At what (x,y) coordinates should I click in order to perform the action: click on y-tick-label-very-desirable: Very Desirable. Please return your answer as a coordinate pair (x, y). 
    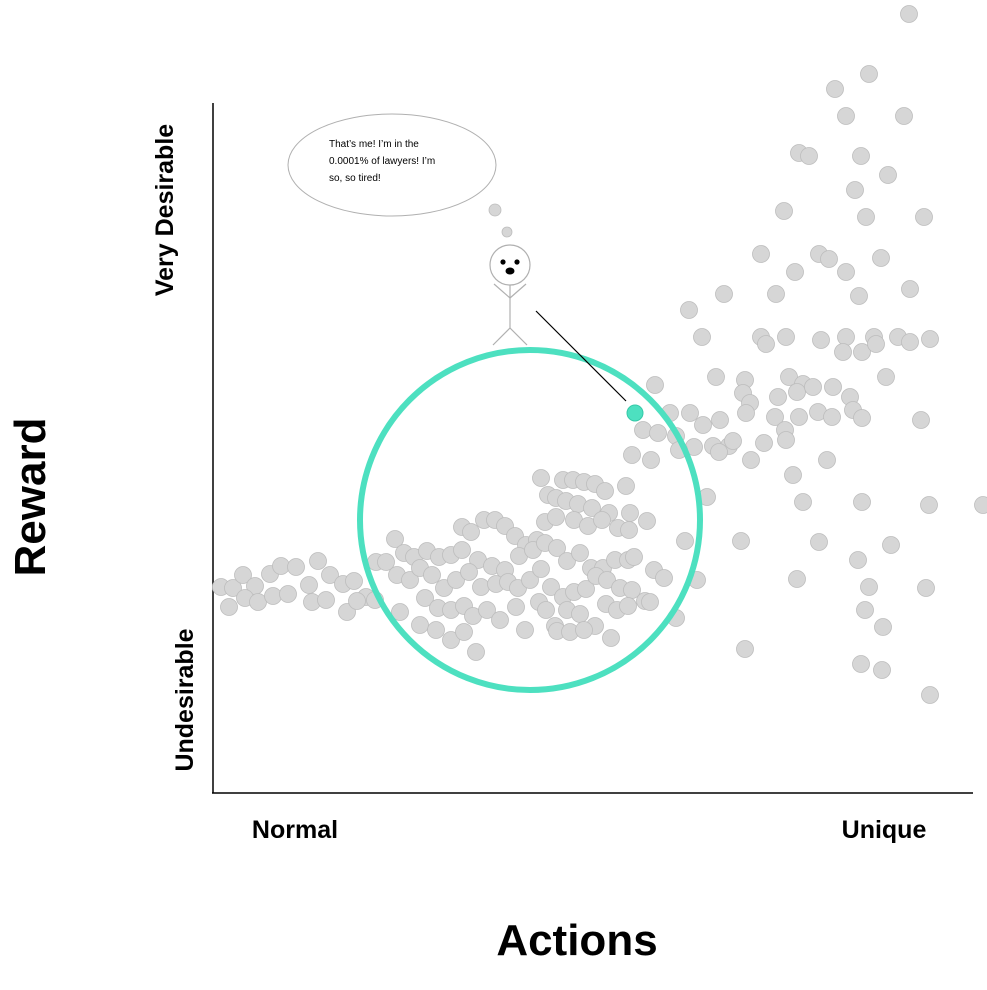
    Looking at the image, I should click on (165, 210).